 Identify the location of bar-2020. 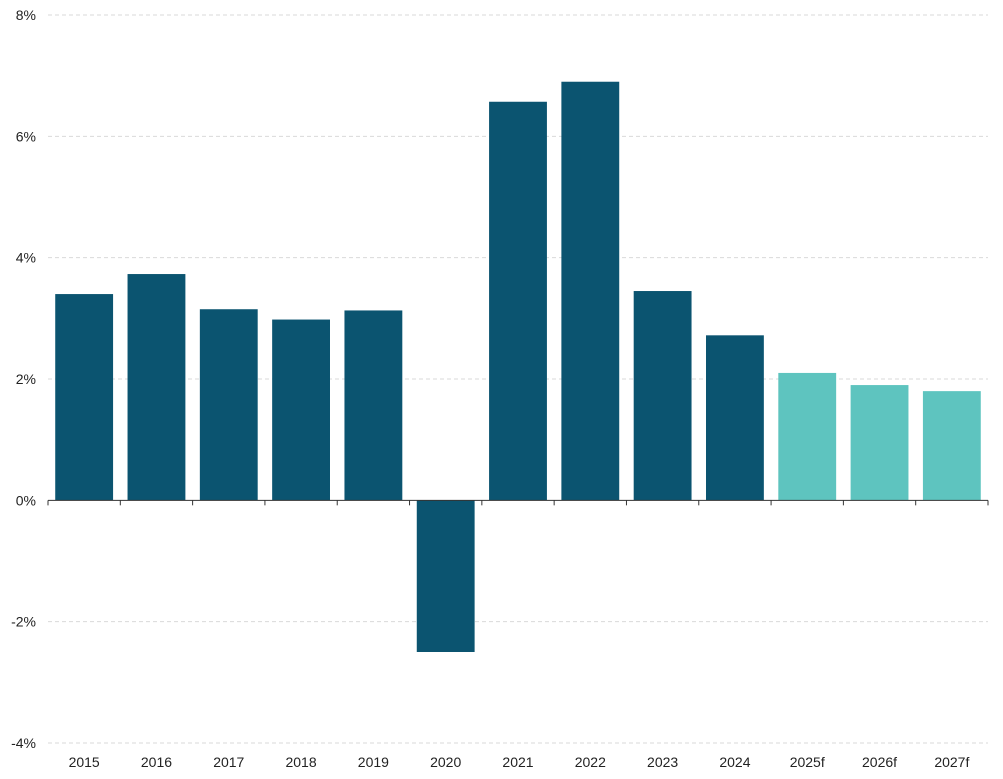
(445, 576).